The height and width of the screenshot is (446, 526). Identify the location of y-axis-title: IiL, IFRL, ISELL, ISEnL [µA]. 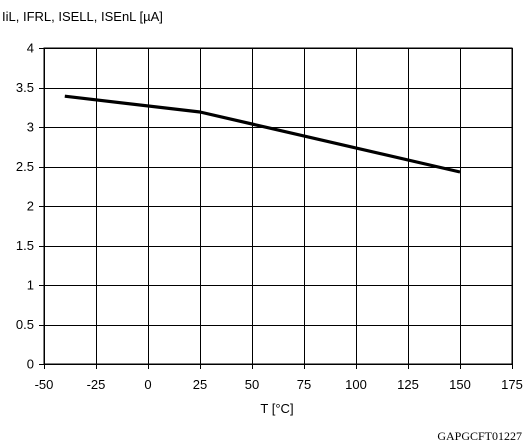
(82, 16).